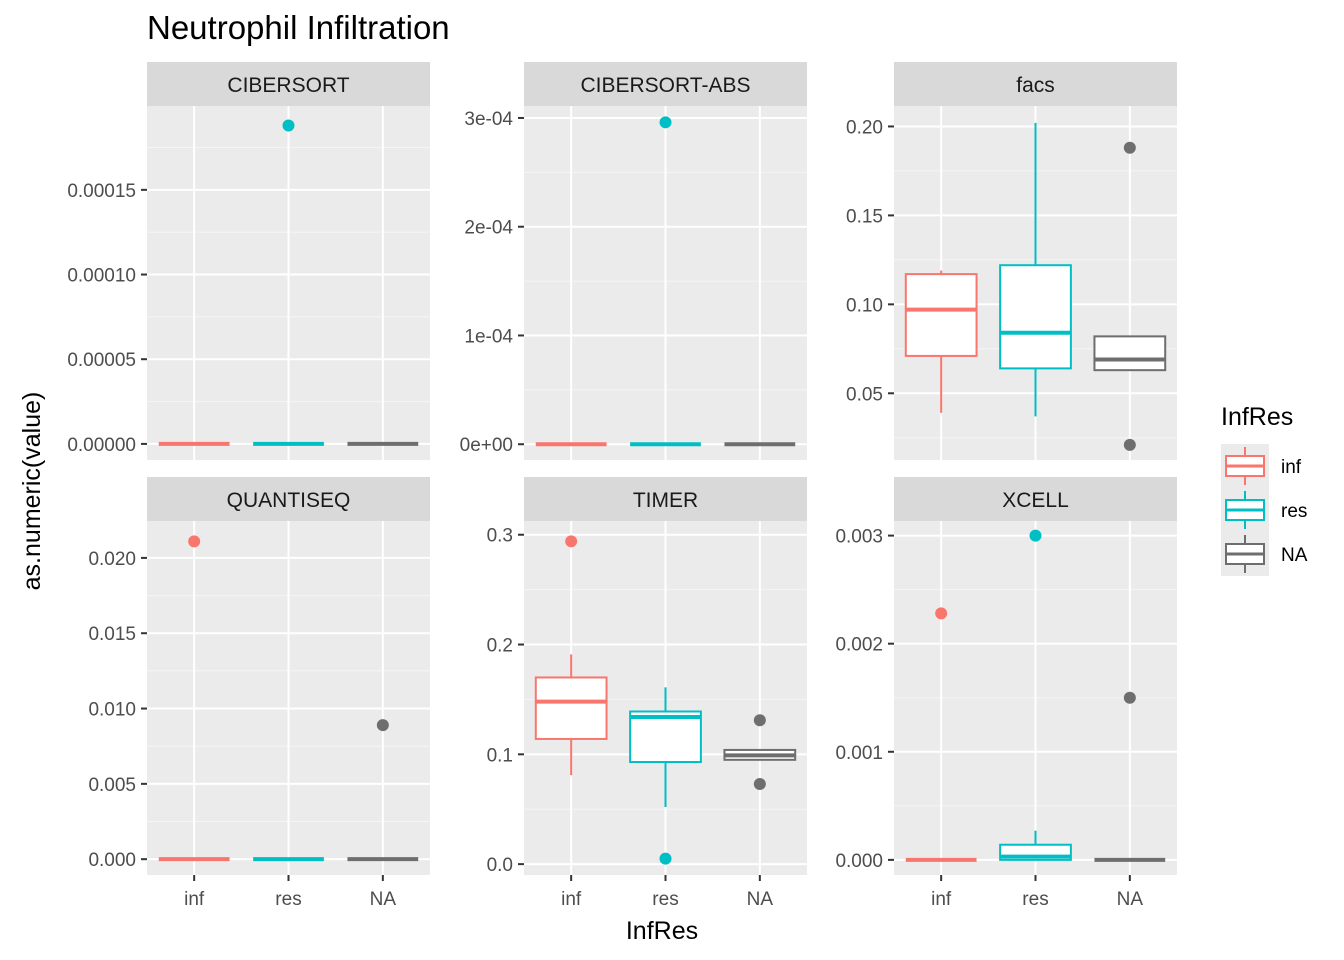 Image resolution: width=1344 pixels, height=960 pixels. What do you see at coordinates (248, 261) in the screenshot?
I see `facet-panel-cibersort: CIBERSORT 0.00000 0.00005 0.00010 0.00015` at bounding box center [248, 261].